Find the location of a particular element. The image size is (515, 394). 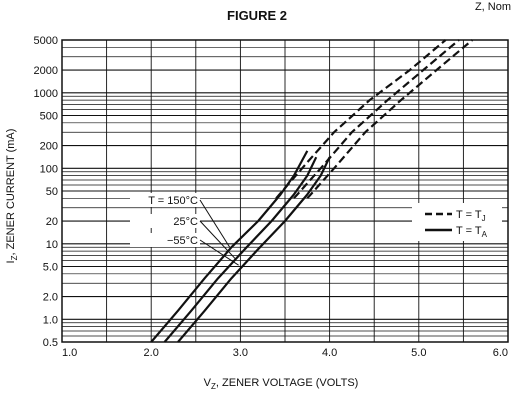

legend: T = TJ T = TA is located at coordinates (457, 222).